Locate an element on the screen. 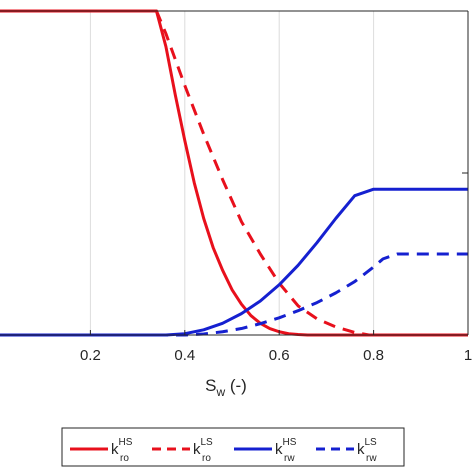 Image resolution: width=474 pixels, height=474 pixels. legend-box is located at coordinates (233, 447).